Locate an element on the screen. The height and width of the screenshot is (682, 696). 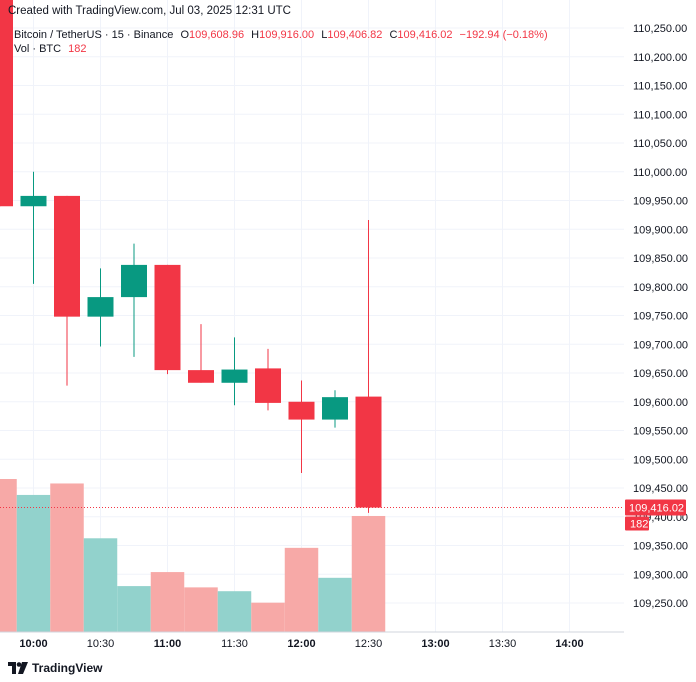
price-tick-label: 109,250.00 is located at coordinates (660, 604).